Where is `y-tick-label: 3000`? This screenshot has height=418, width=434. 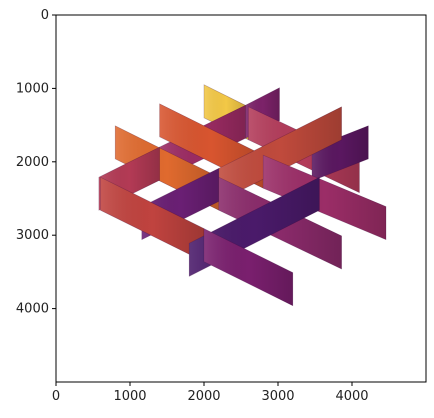
y-tick-label: 3000 is located at coordinates (32, 235).